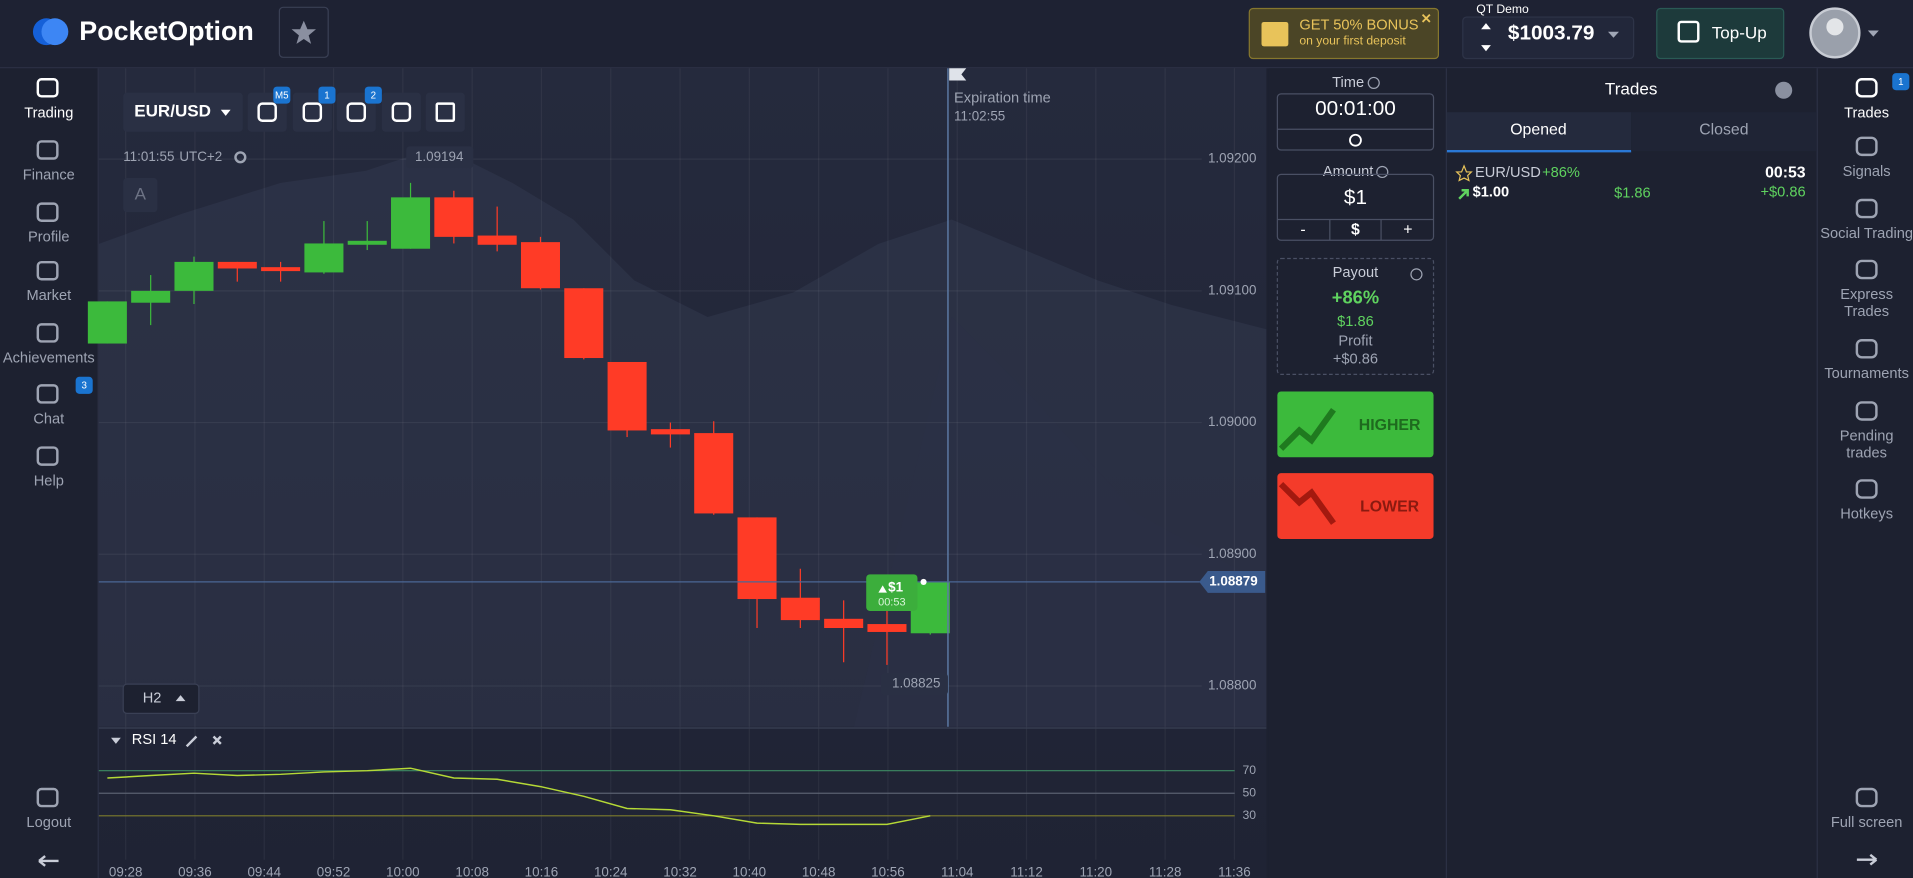  Describe the element at coordinates (1355, 297) in the screenshot. I see `payout-percent: +86%` at that location.